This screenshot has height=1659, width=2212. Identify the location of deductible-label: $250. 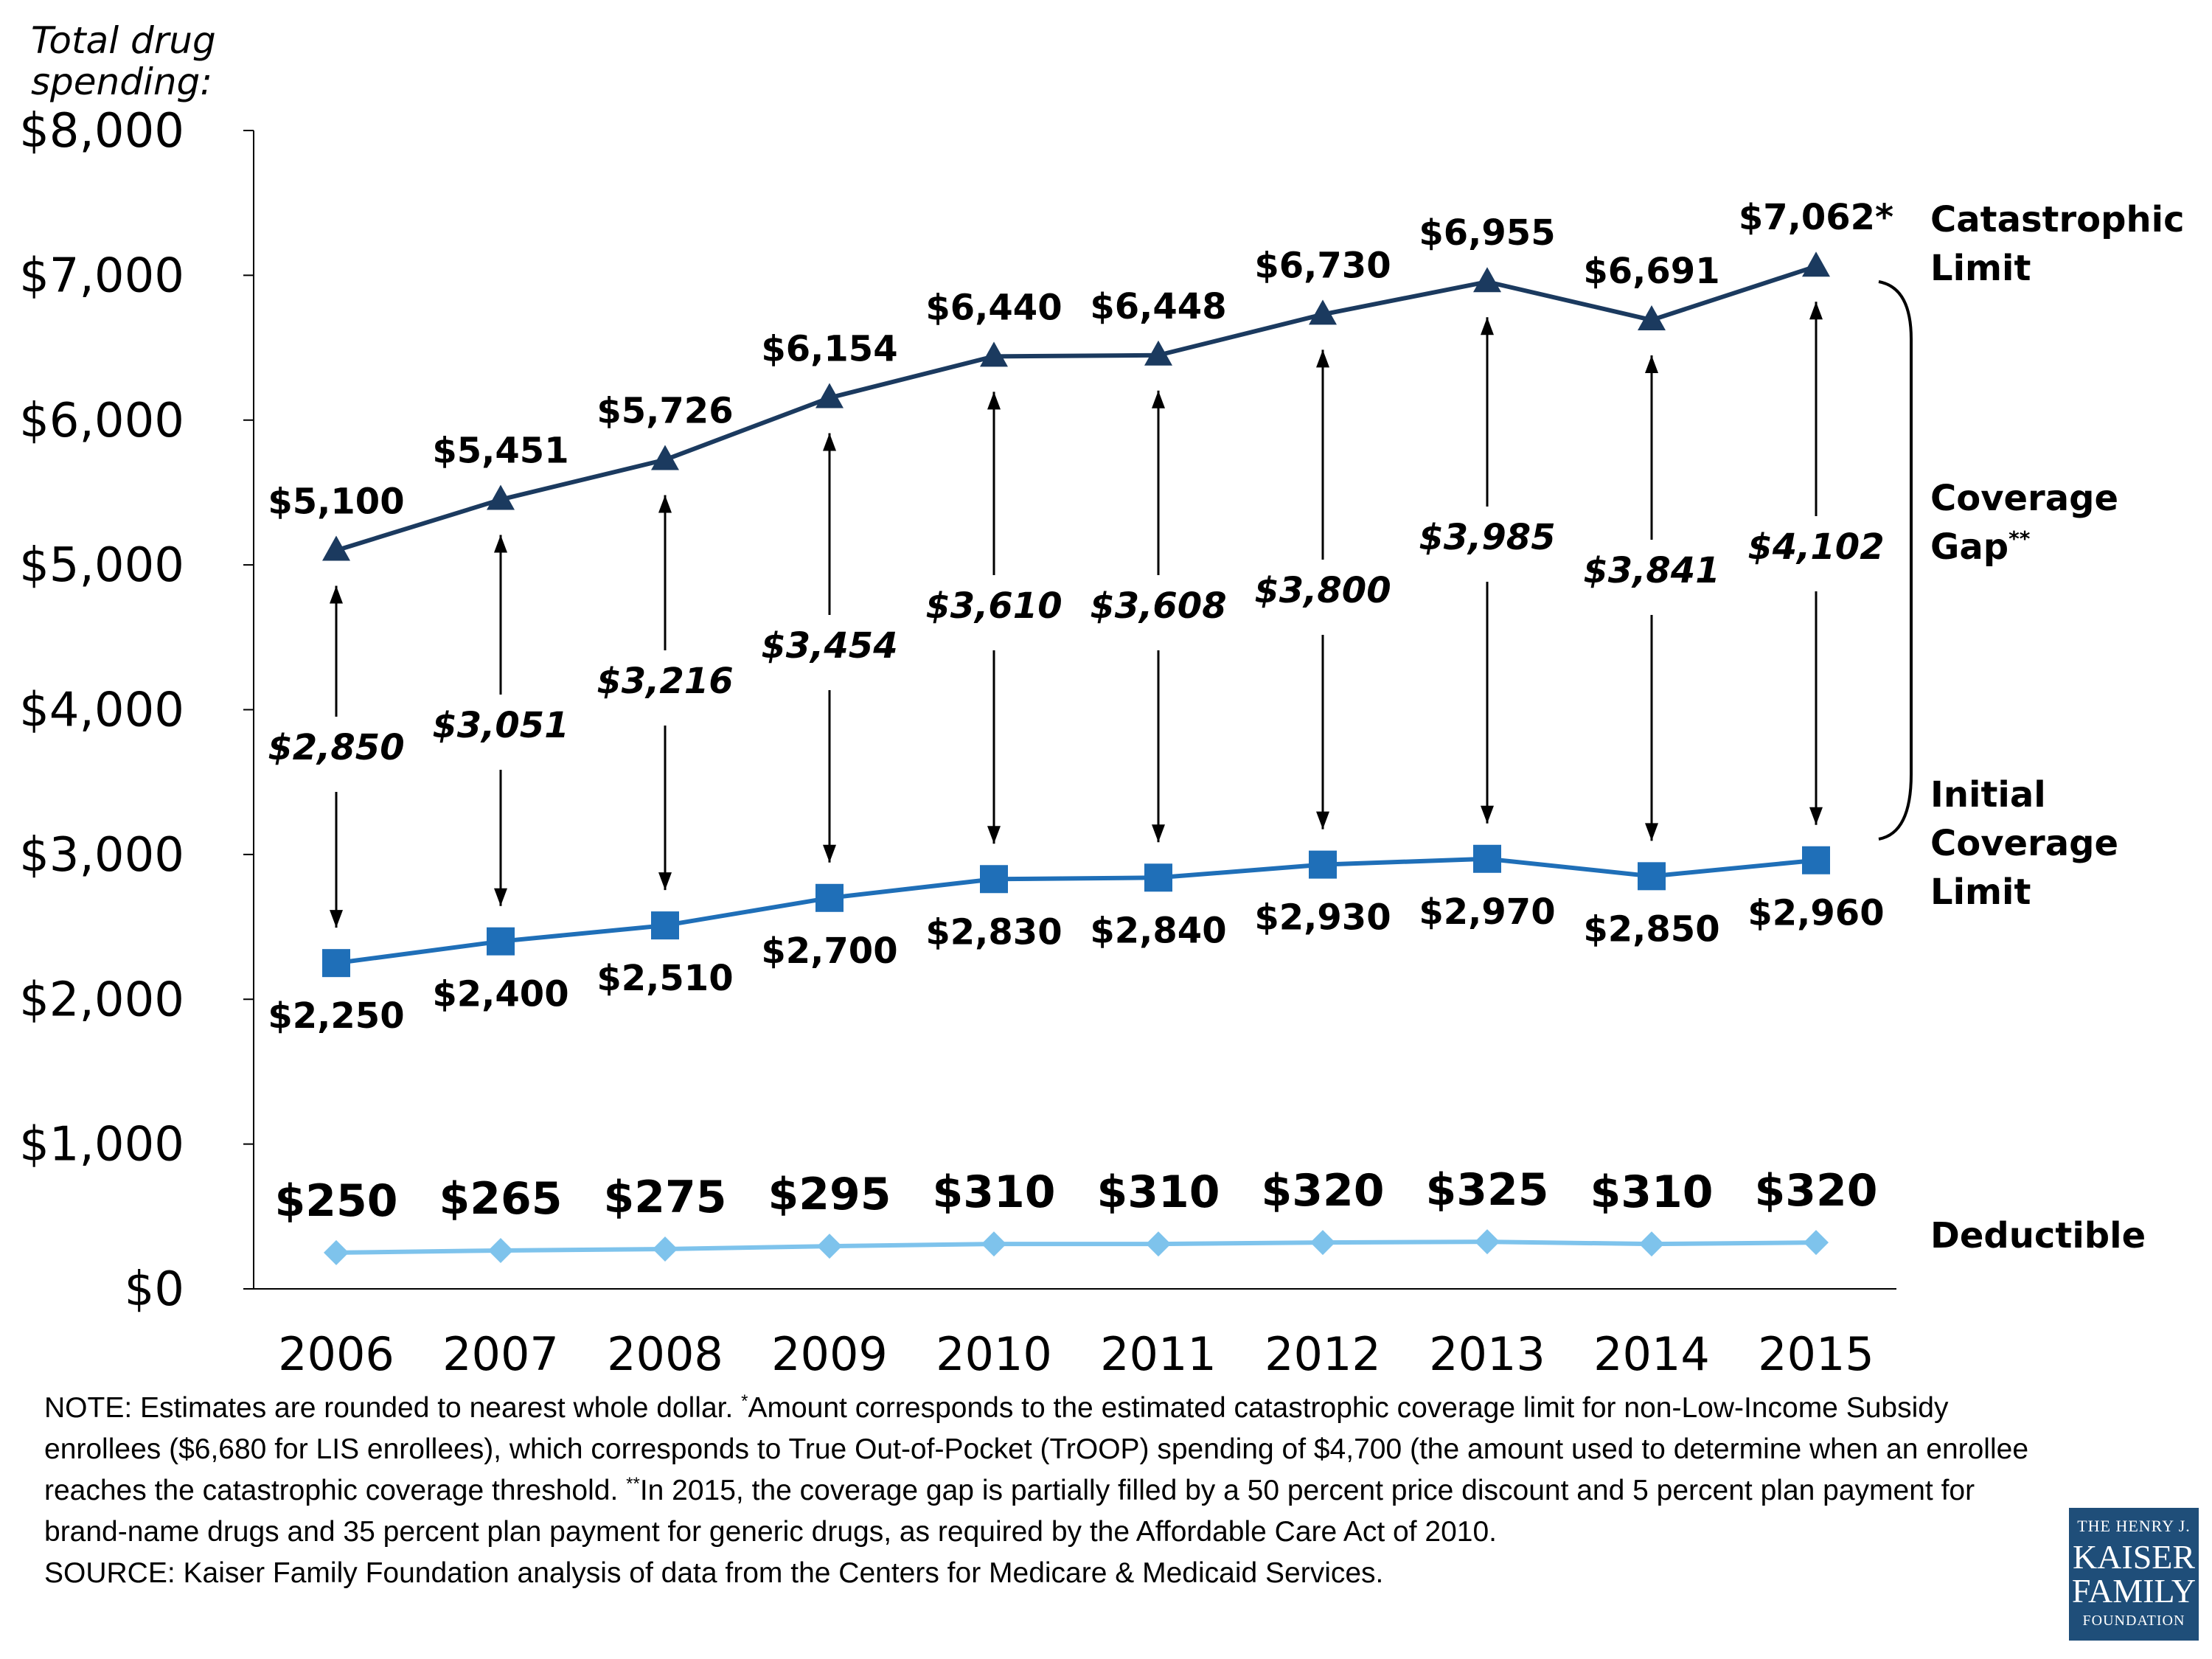
(336, 1201).